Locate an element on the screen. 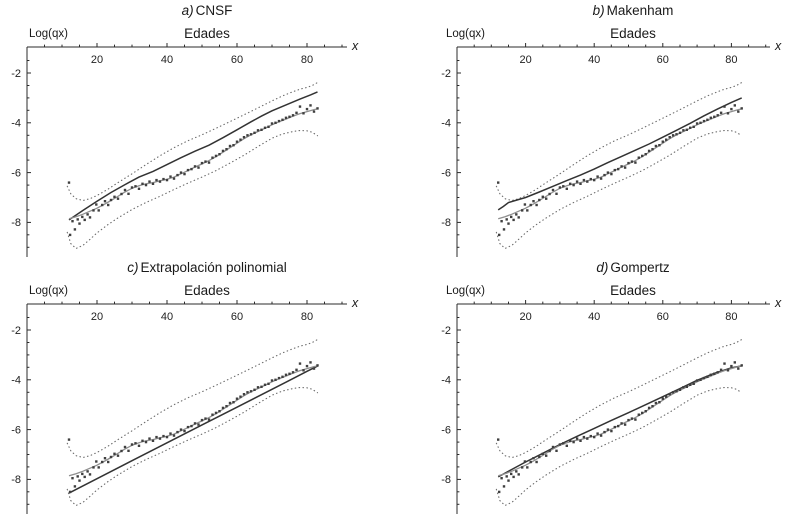  panel-title: a) CNSF is located at coordinates (207, 10).